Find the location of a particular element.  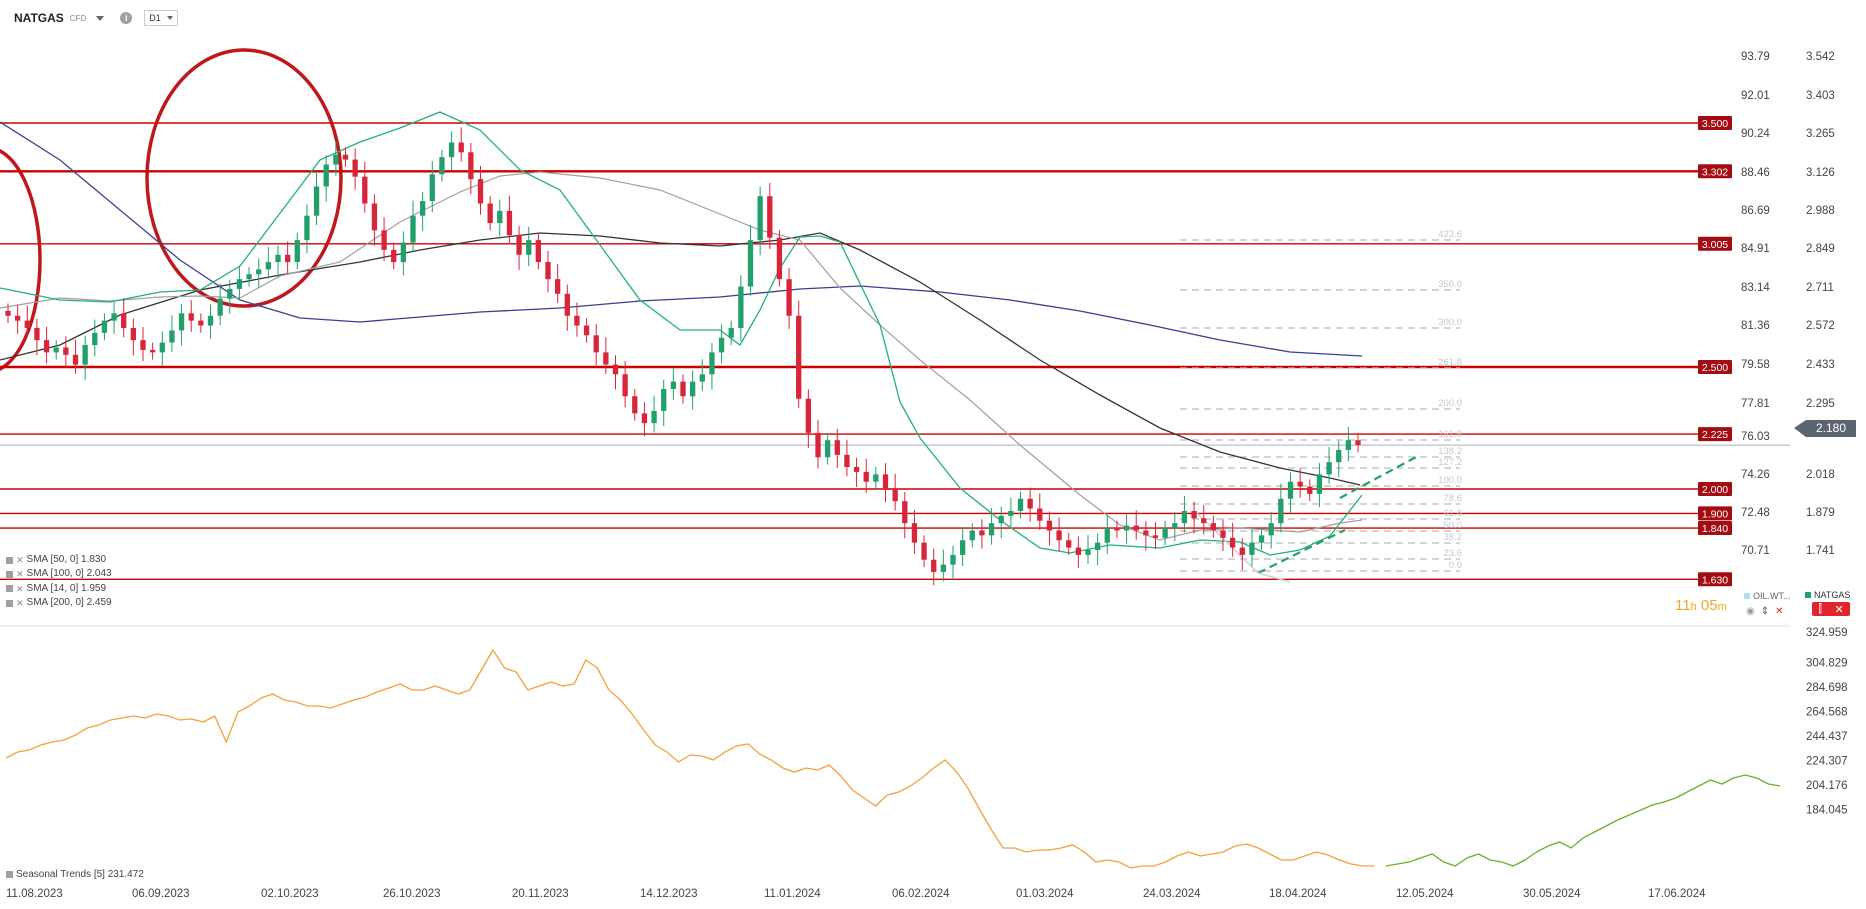

price-tick-label: 3.126 is located at coordinates (1820, 173).